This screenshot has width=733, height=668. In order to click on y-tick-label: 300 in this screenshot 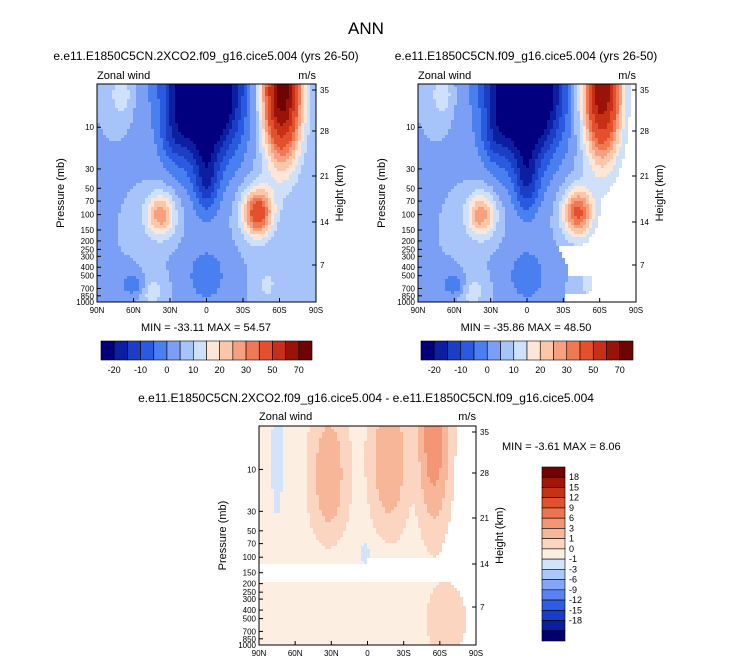, I will do `click(409, 256)`.